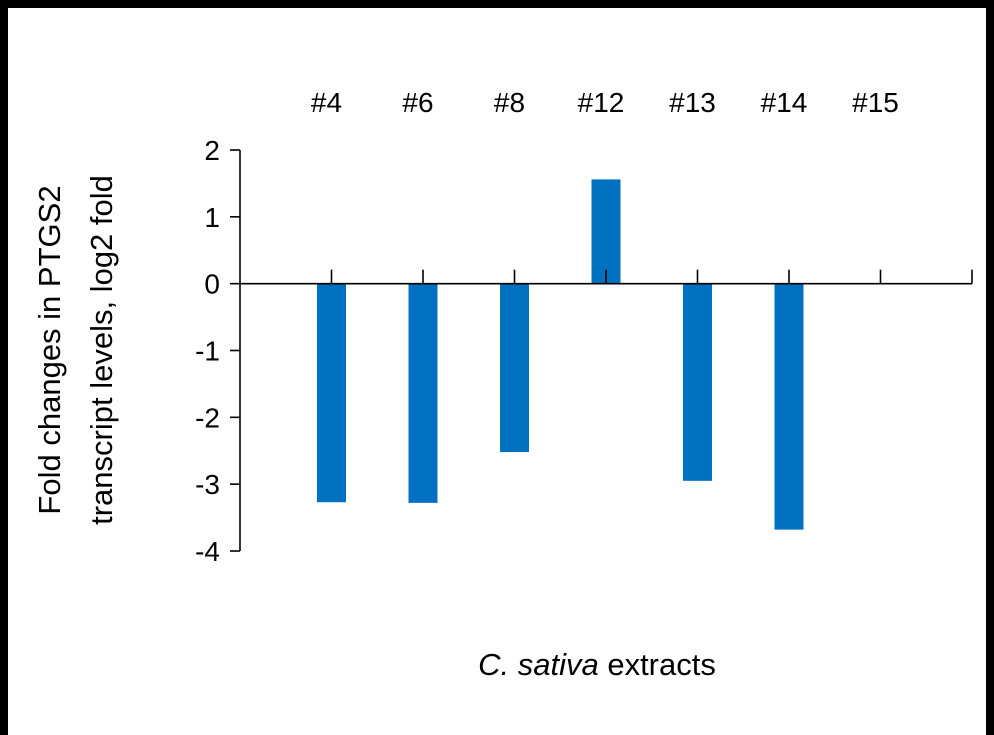 The width and height of the screenshot is (994, 735). I want to click on category-label: #8, so click(509, 102).